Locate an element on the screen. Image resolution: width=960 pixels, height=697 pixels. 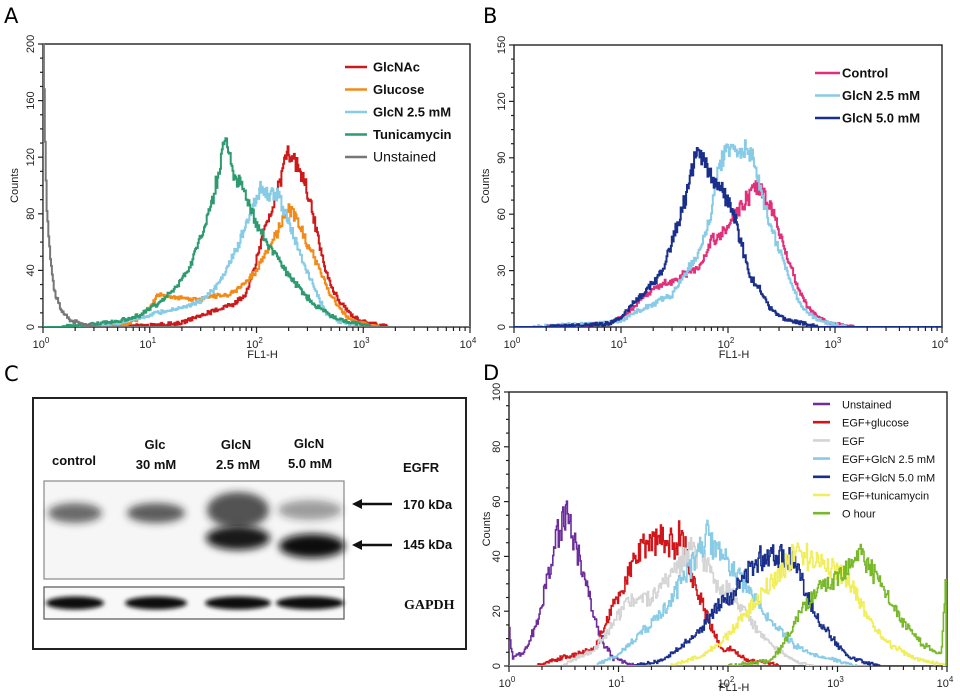
loading-control-label: GAPDH is located at coordinates (429, 605).